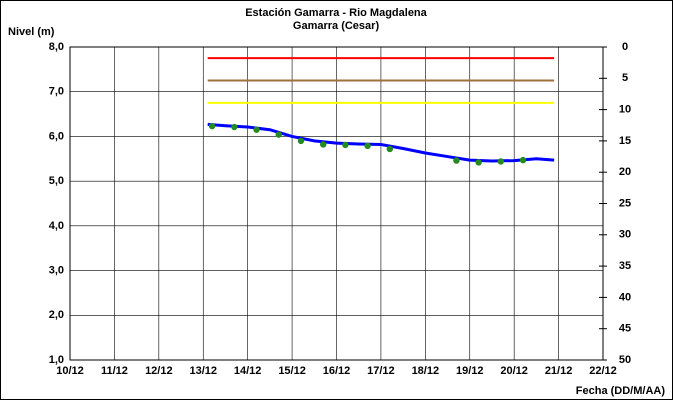 The image size is (673, 400). Describe the element at coordinates (56, 47) in the screenshot. I see `y-tick-label: 8,0` at that location.